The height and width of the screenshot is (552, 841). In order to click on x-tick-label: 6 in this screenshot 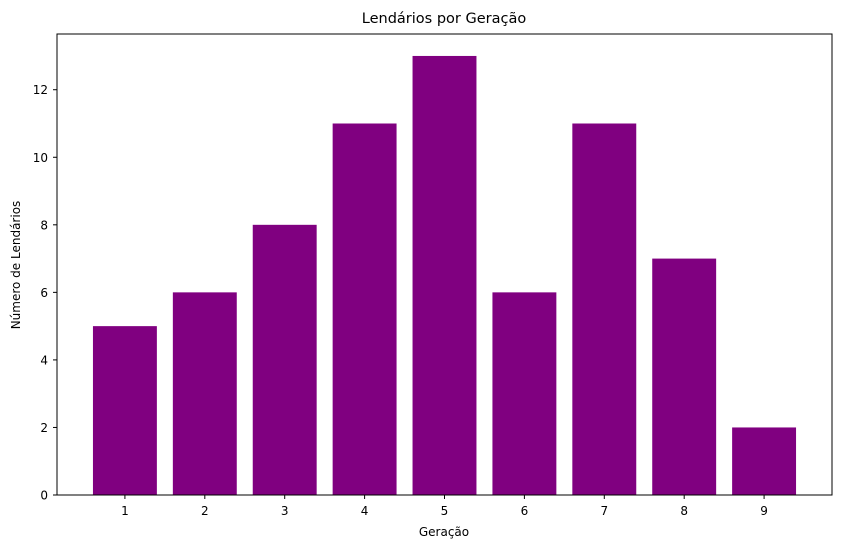, I will do `click(525, 511)`.